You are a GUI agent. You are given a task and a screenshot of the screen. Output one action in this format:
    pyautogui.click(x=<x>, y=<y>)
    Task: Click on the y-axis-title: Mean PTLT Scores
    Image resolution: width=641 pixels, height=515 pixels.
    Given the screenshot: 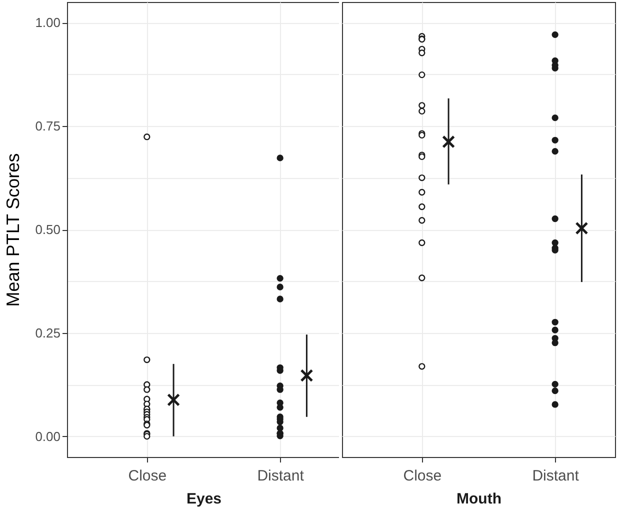 What is the action you would take?
    pyautogui.click(x=13, y=230)
    